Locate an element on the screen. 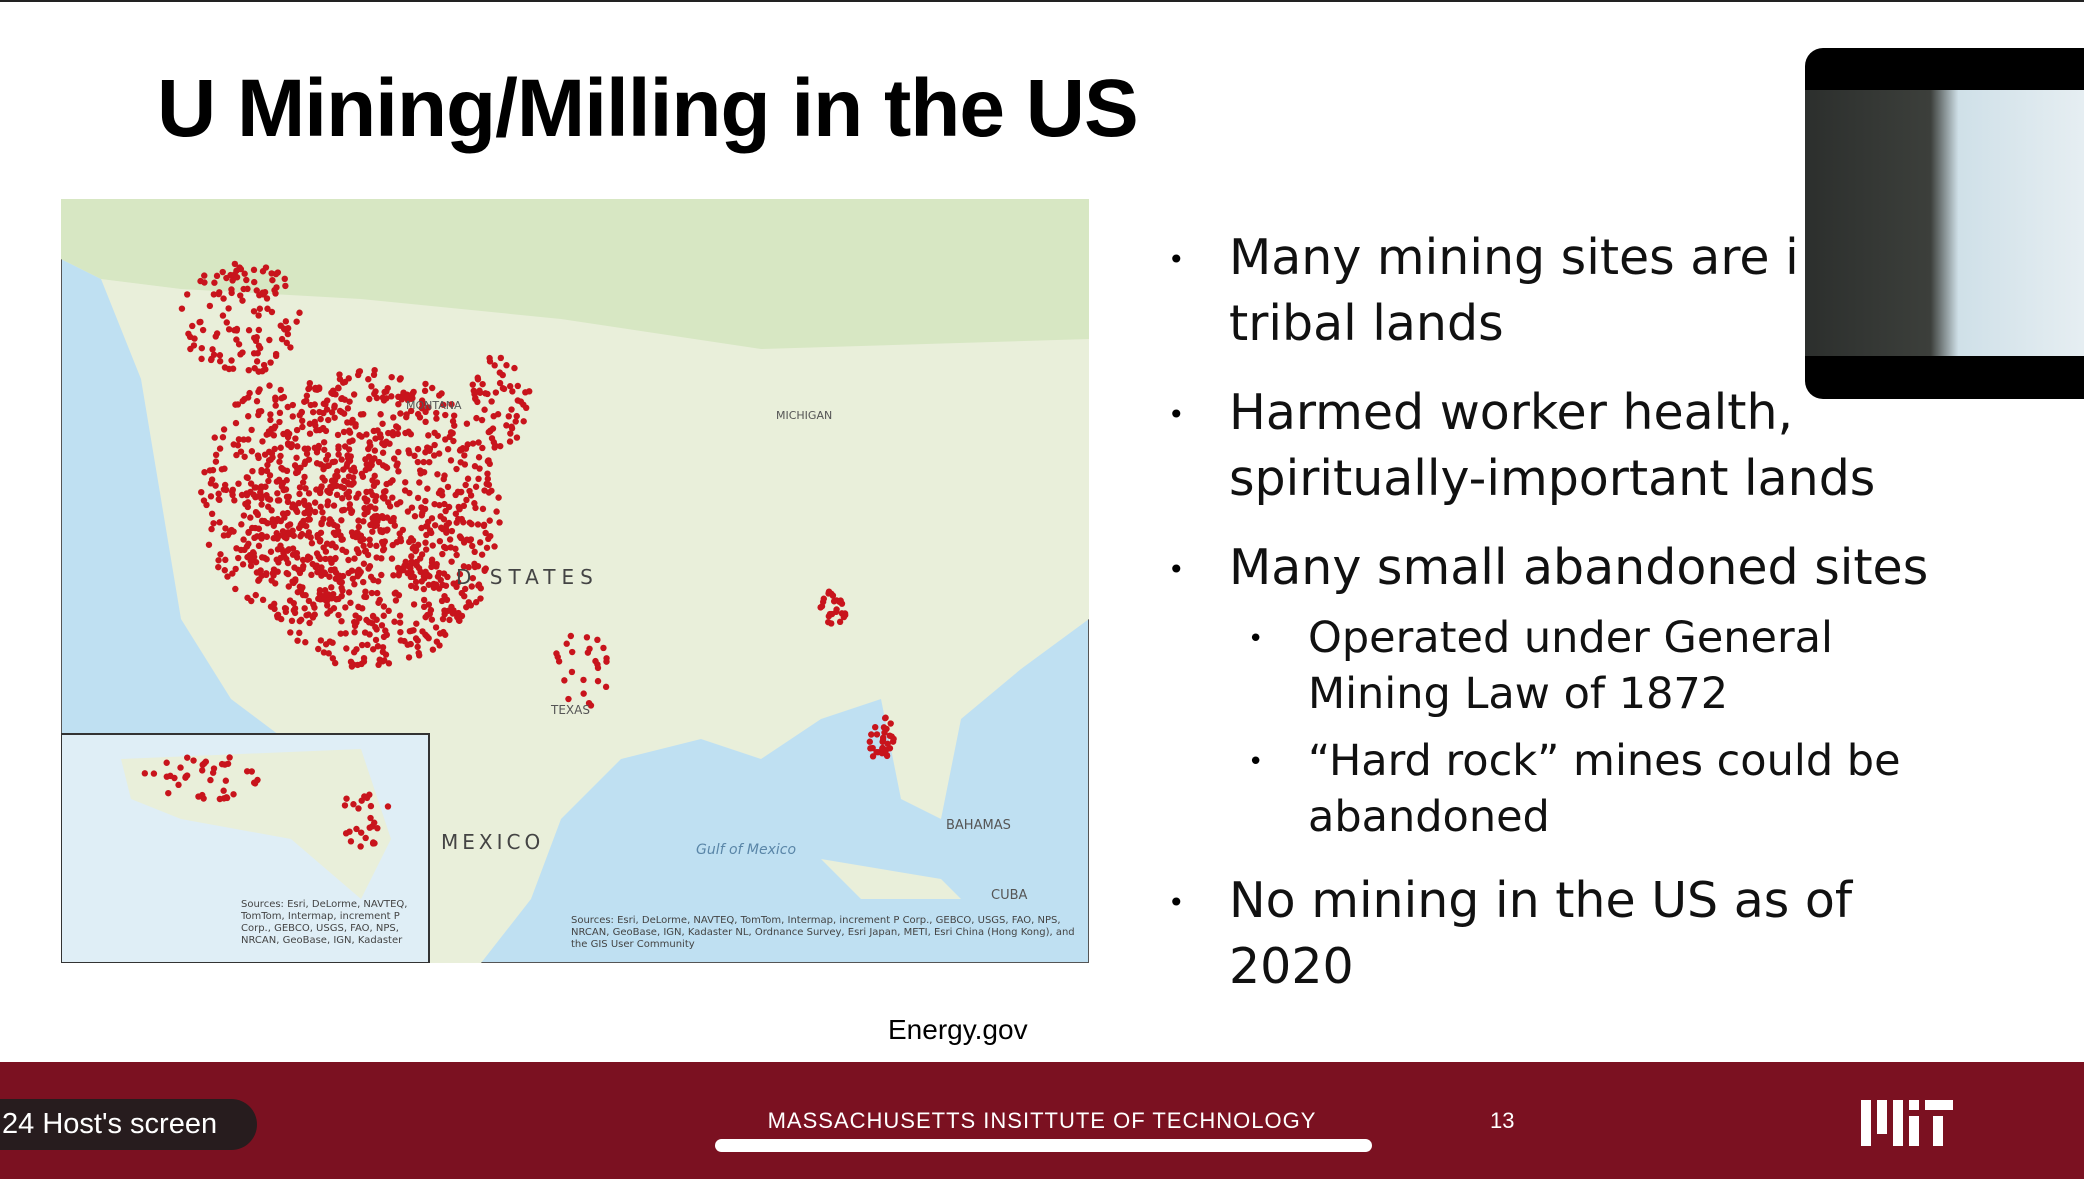 The height and width of the screenshot is (1179, 2084). scrollbar is located at coordinates (1043, 1145).